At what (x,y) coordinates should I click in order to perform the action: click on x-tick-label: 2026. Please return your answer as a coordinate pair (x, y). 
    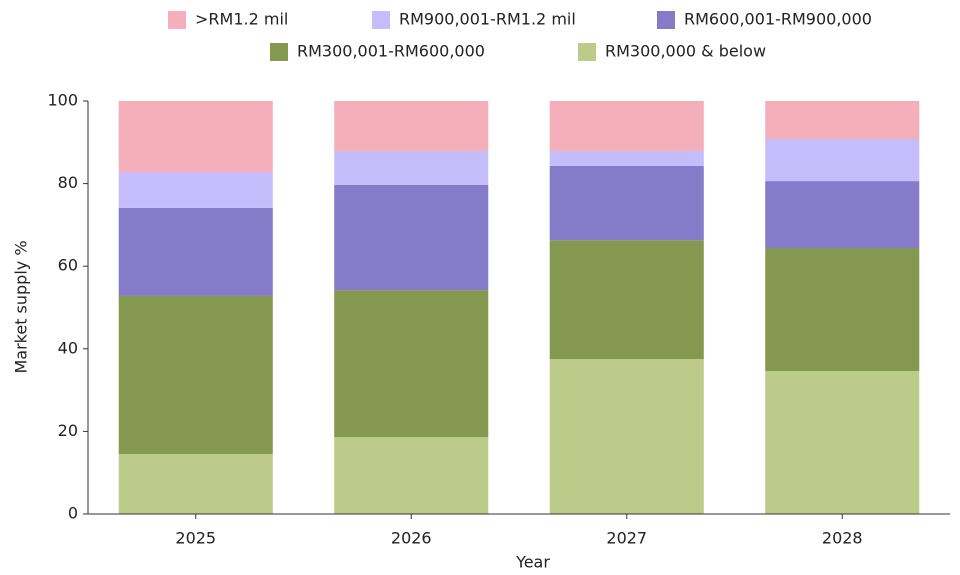
    Looking at the image, I should click on (411, 538).